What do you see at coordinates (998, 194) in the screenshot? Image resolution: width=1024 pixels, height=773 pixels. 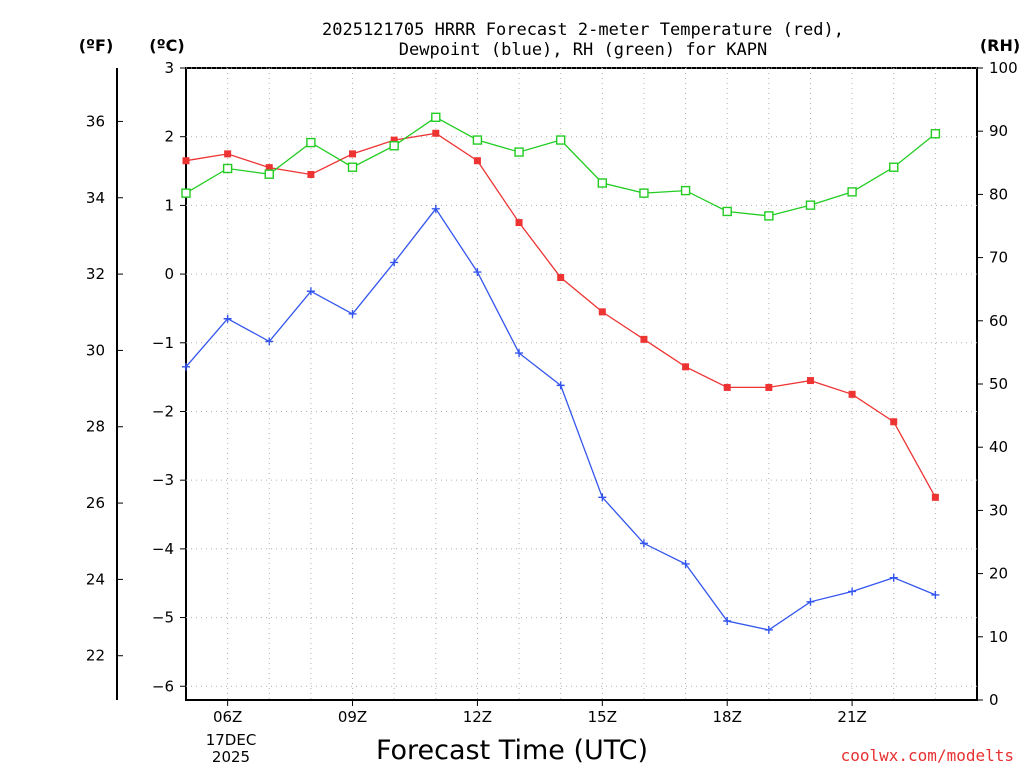 I see `rh-tick-label: 80` at bounding box center [998, 194].